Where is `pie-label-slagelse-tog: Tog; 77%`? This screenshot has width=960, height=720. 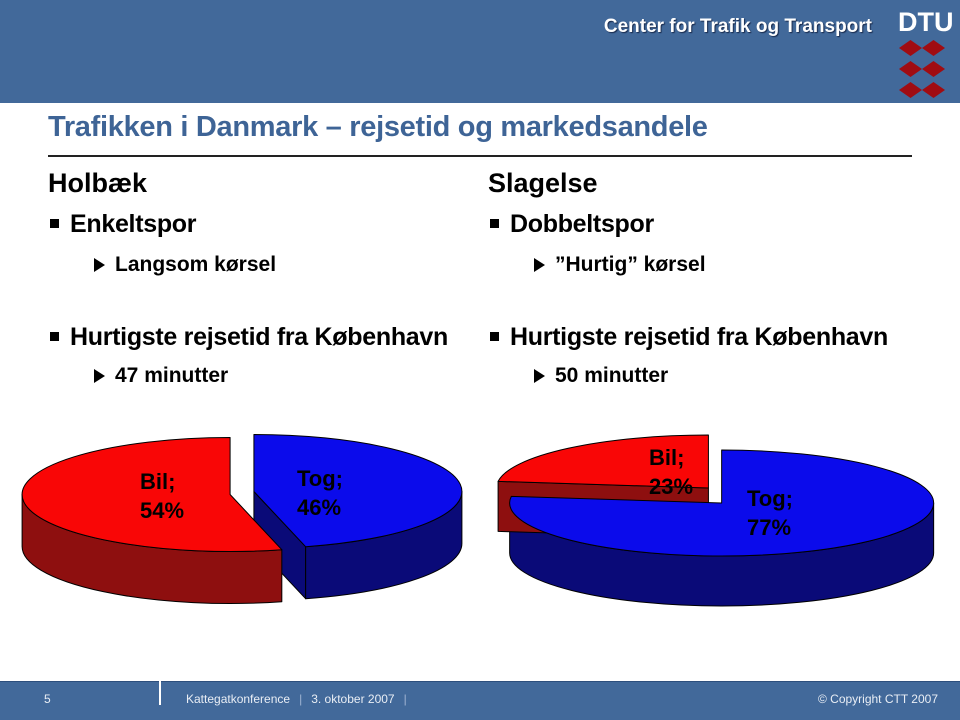
pie-label-slagelse-tog: Tog; 77% is located at coordinates (770, 513).